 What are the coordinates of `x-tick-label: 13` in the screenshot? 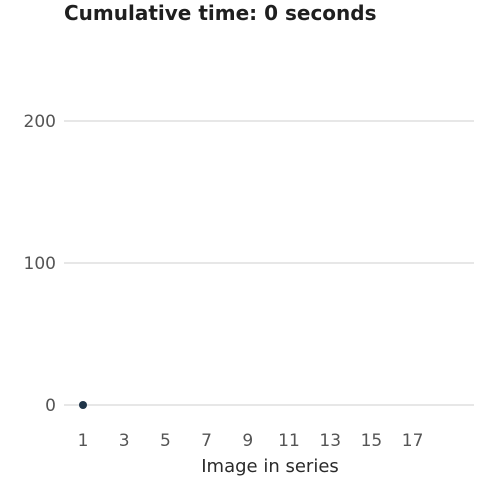 It's located at (330, 441).